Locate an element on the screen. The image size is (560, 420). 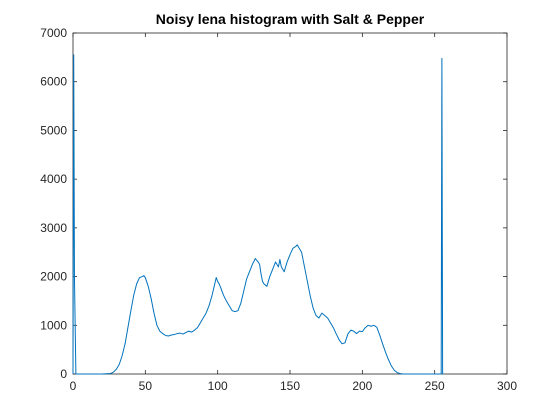
x-tick-label: 50 is located at coordinates (146, 386).